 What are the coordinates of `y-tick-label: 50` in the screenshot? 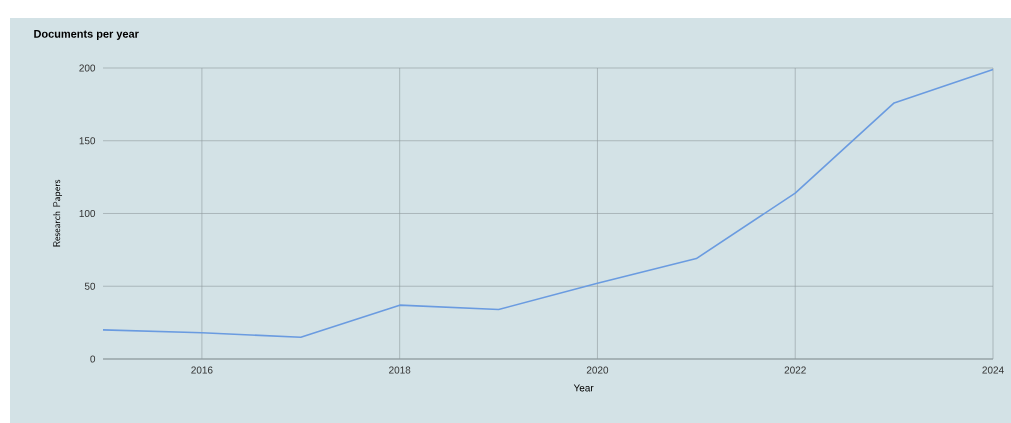 It's located at (90, 286).